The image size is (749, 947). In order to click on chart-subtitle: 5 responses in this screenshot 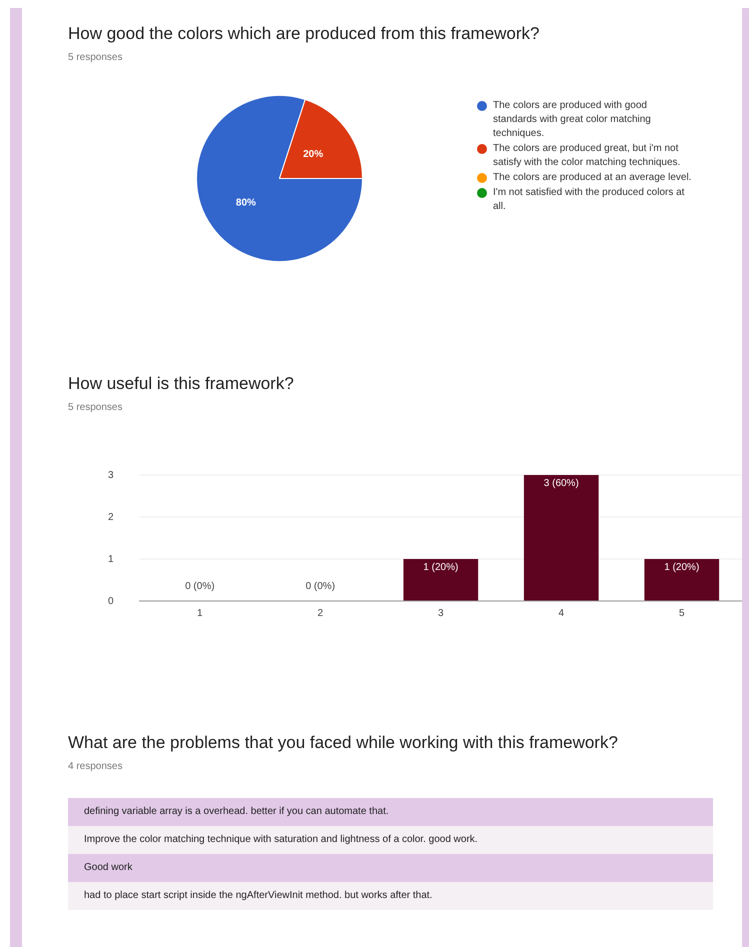, I will do `click(96, 407)`.